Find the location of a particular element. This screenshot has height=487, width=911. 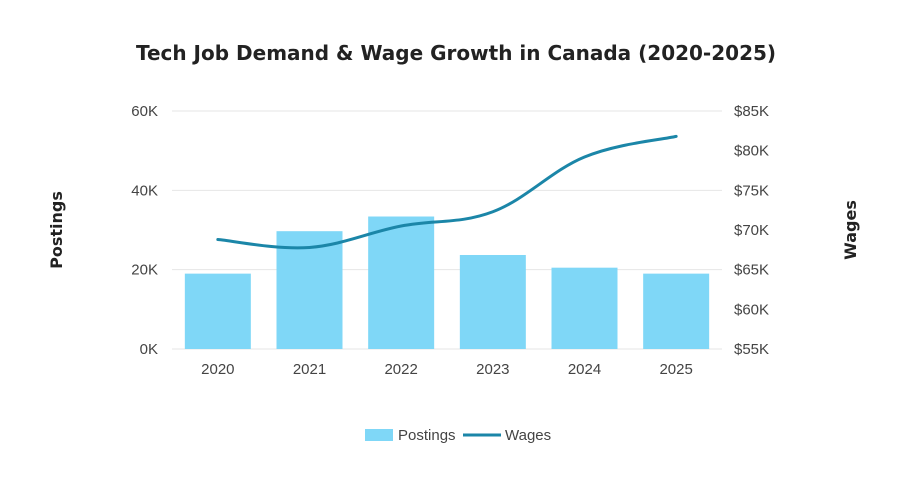

wages-line is located at coordinates (447, 192).